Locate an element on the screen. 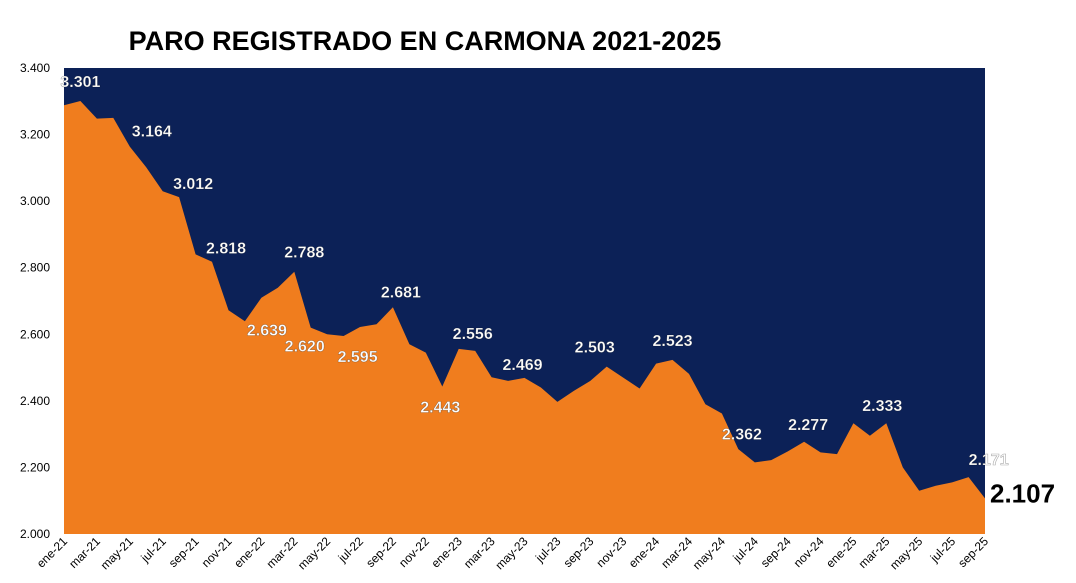  y-tick-label: 3.200 is located at coordinates (35, 135).